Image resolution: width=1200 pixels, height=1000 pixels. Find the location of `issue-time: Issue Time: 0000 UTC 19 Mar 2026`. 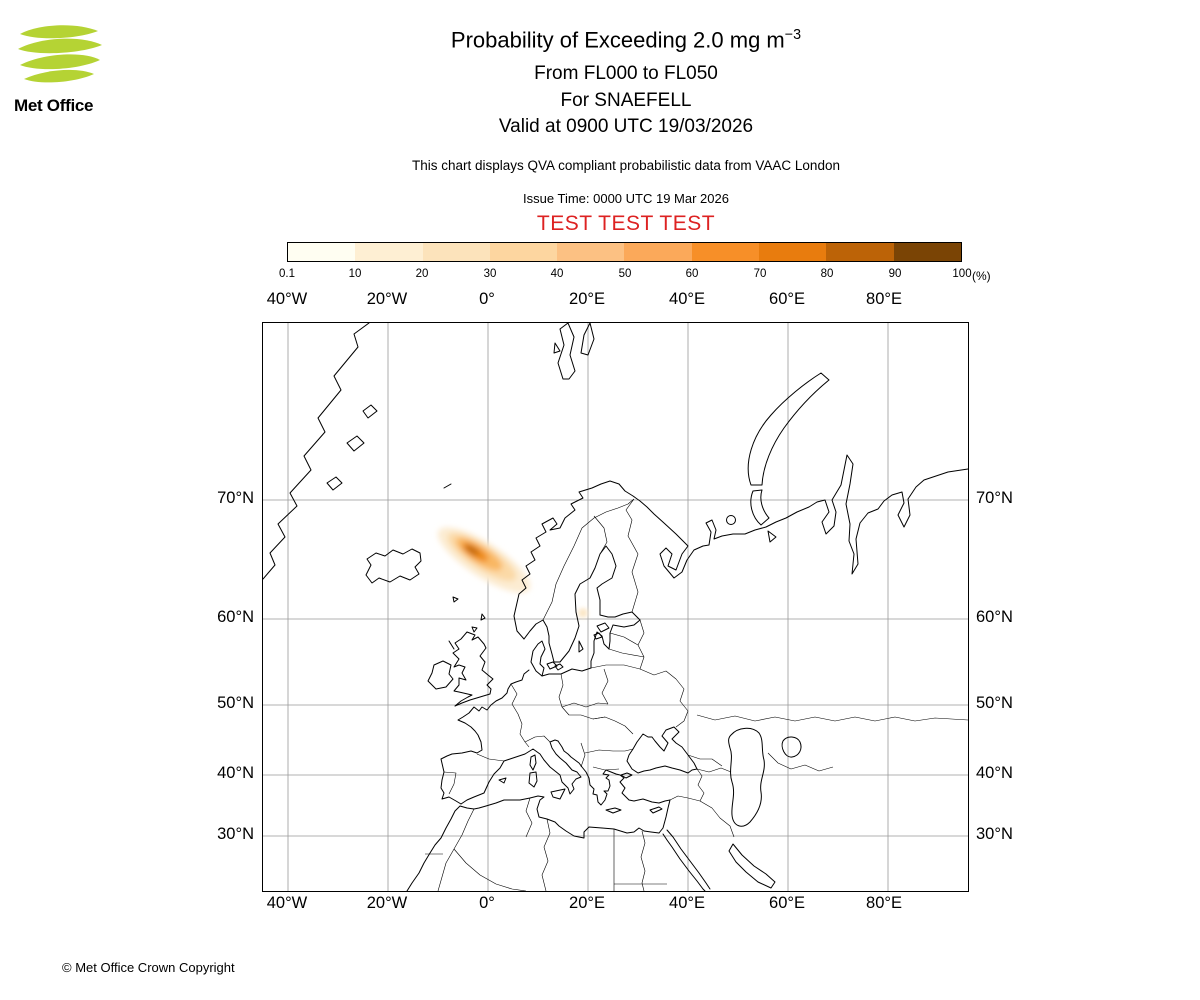

issue-time: Issue Time: 0000 UTC 19 Mar 2026 is located at coordinates (626, 198).